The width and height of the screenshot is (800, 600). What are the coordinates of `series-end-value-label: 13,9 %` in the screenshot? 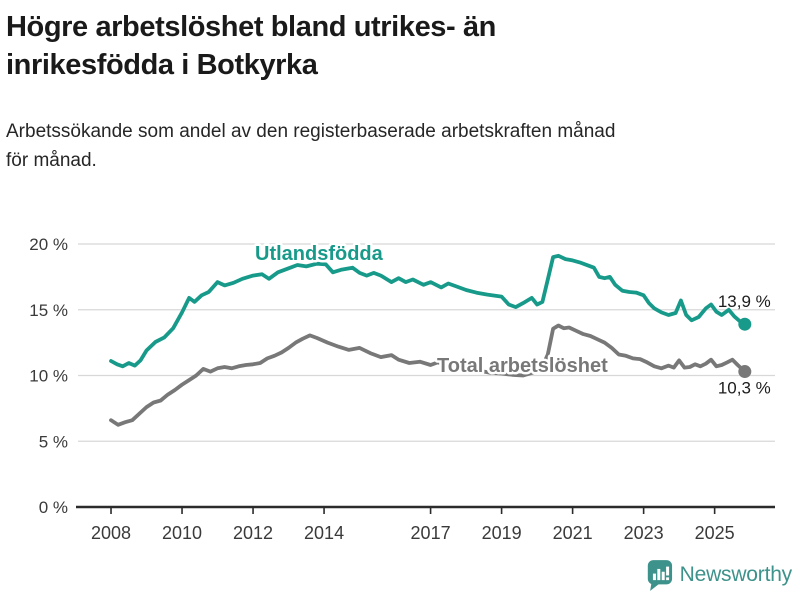 It's located at (744, 301).